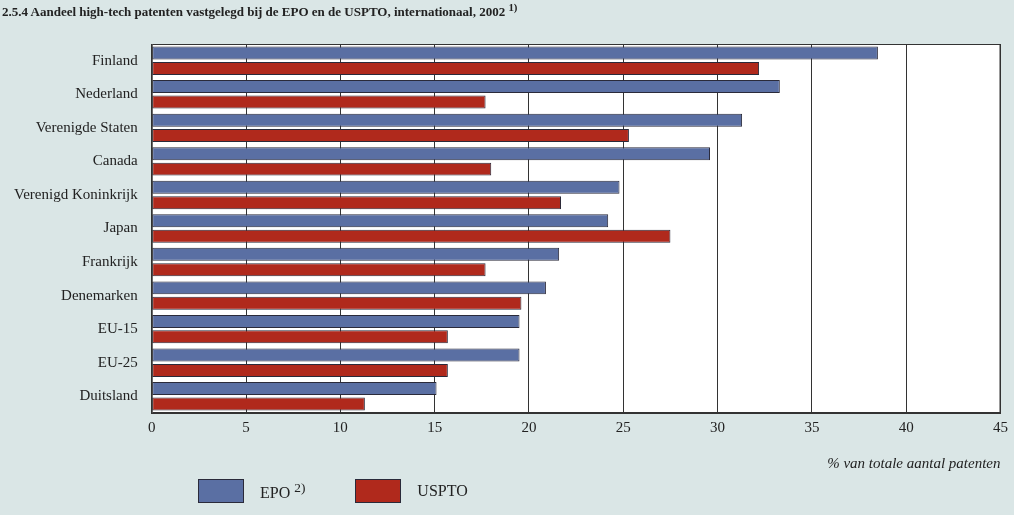 The height and width of the screenshot is (515, 1014). What do you see at coordinates (718, 427) in the screenshot?
I see `x-tick-label: 30` at bounding box center [718, 427].